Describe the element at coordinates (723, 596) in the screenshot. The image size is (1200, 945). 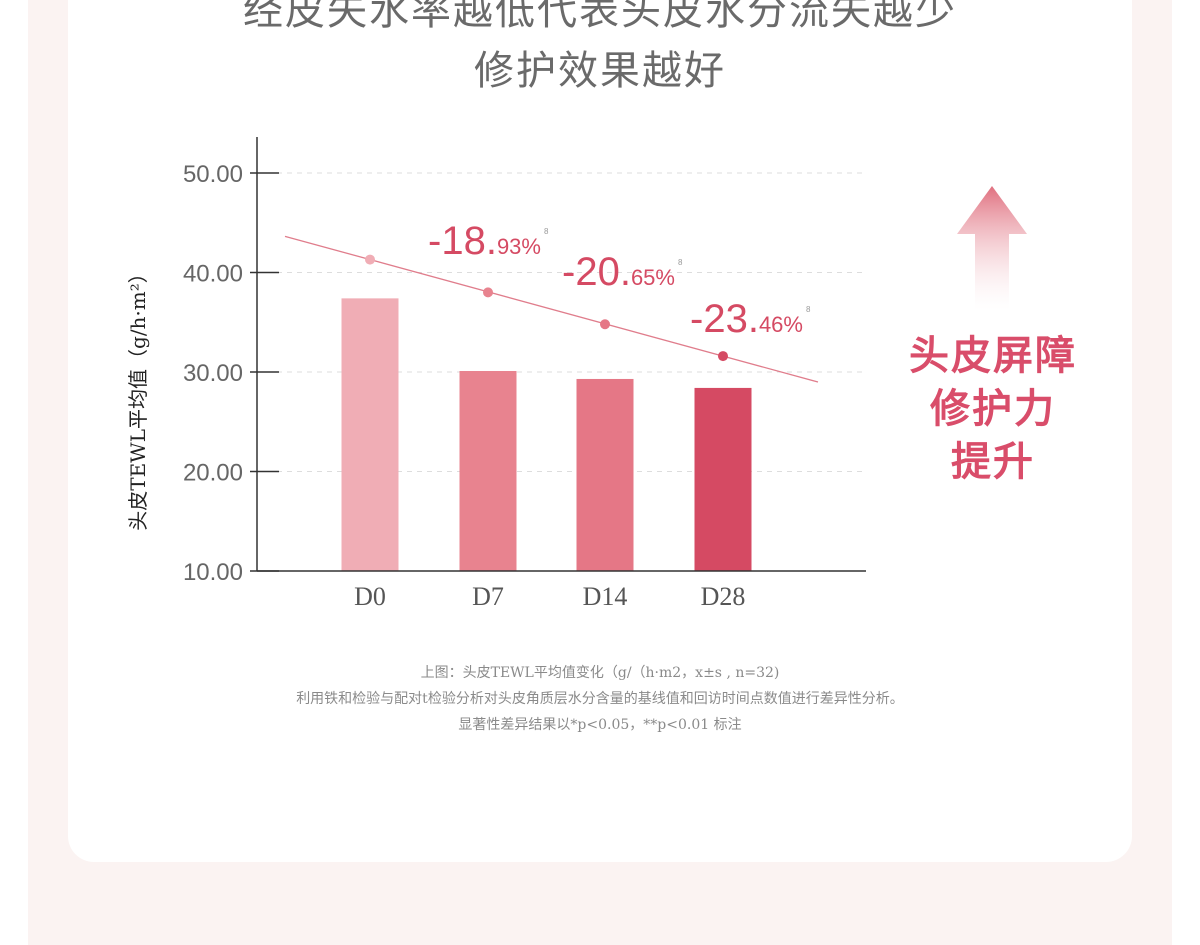
I see `x-tick-label: D28` at that location.